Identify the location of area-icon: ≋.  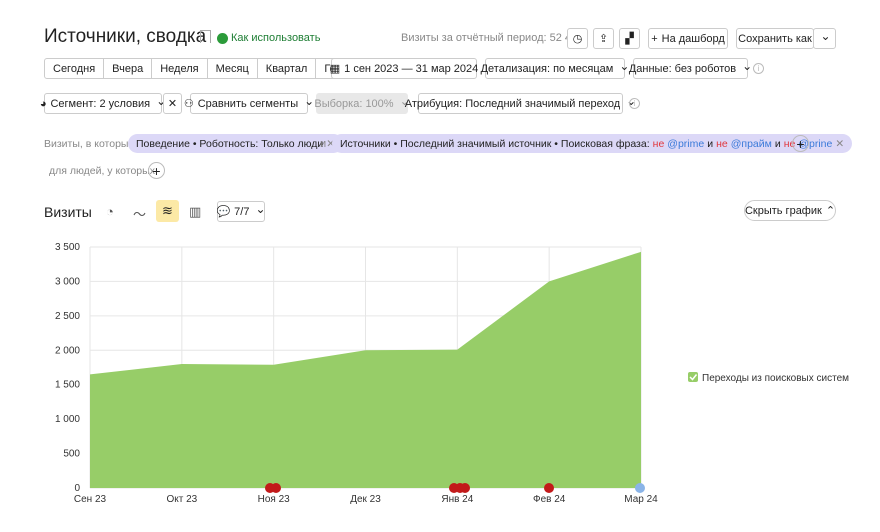
(167, 211).